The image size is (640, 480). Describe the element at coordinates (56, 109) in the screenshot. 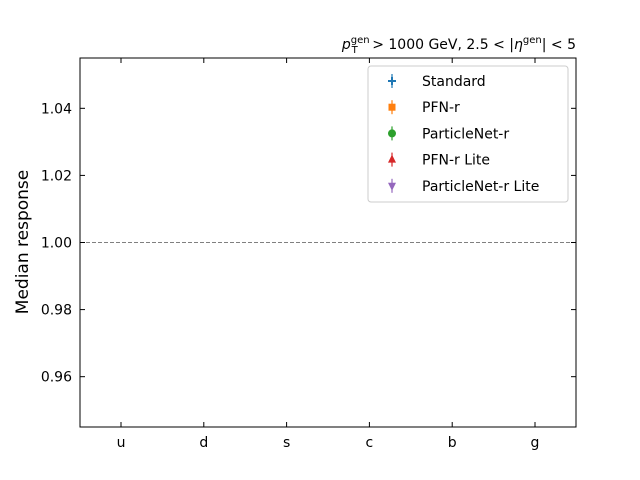

I see `y-tick-label: 1.04` at that location.